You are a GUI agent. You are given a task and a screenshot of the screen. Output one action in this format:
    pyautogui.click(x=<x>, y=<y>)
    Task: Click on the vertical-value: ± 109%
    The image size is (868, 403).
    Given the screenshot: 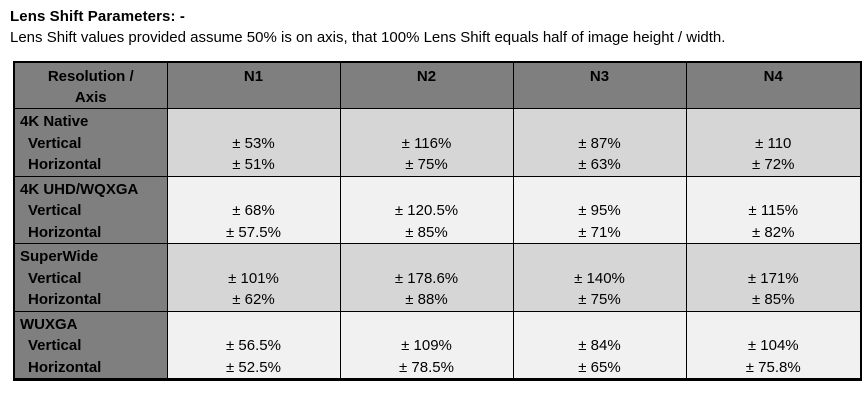 What is the action you would take?
    pyautogui.click(x=426, y=345)
    